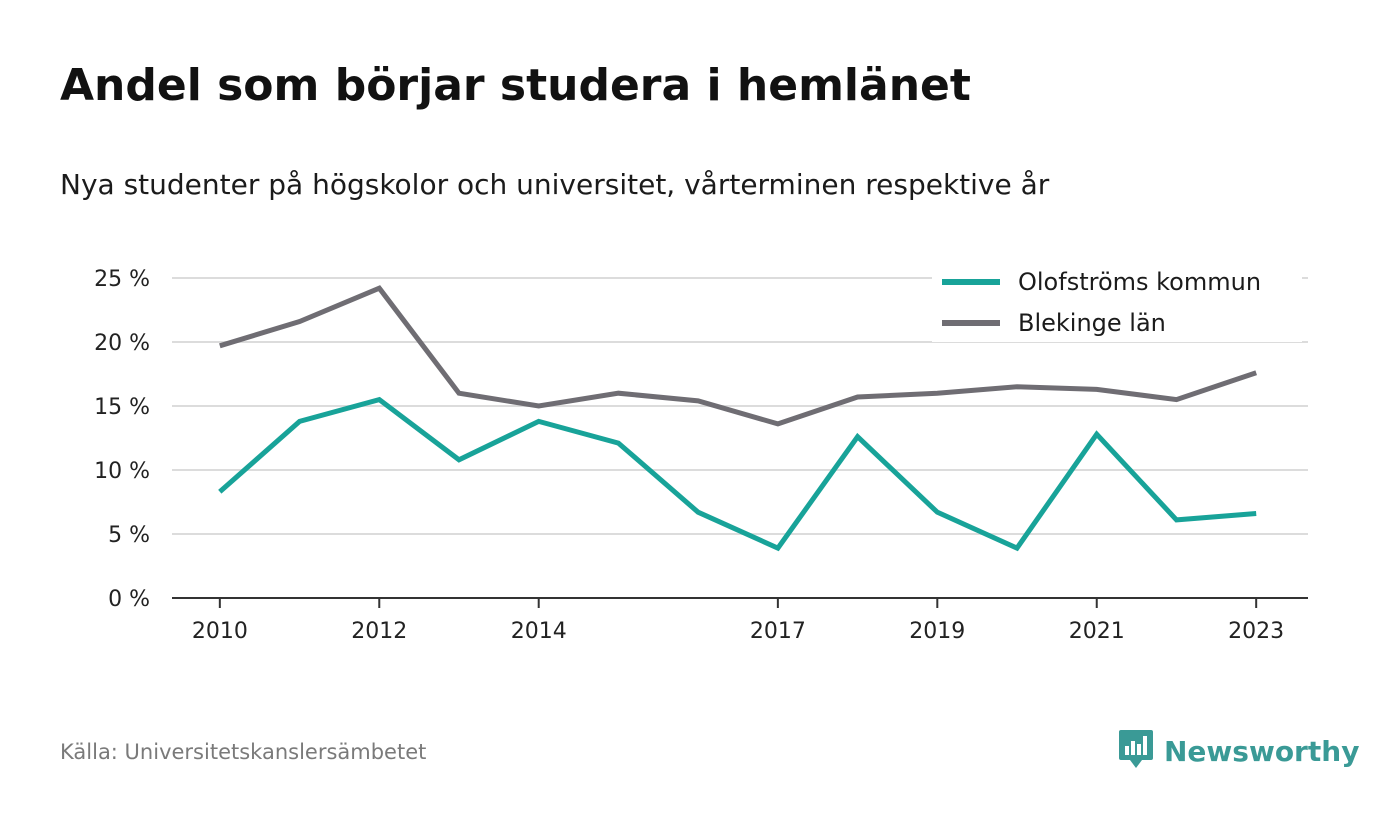 The height and width of the screenshot is (831, 1400). Describe the element at coordinates (740, 620) in the screenshot. I see `x-axis: 2010 2012 2014 2017 2019 2021 2023` at that location.